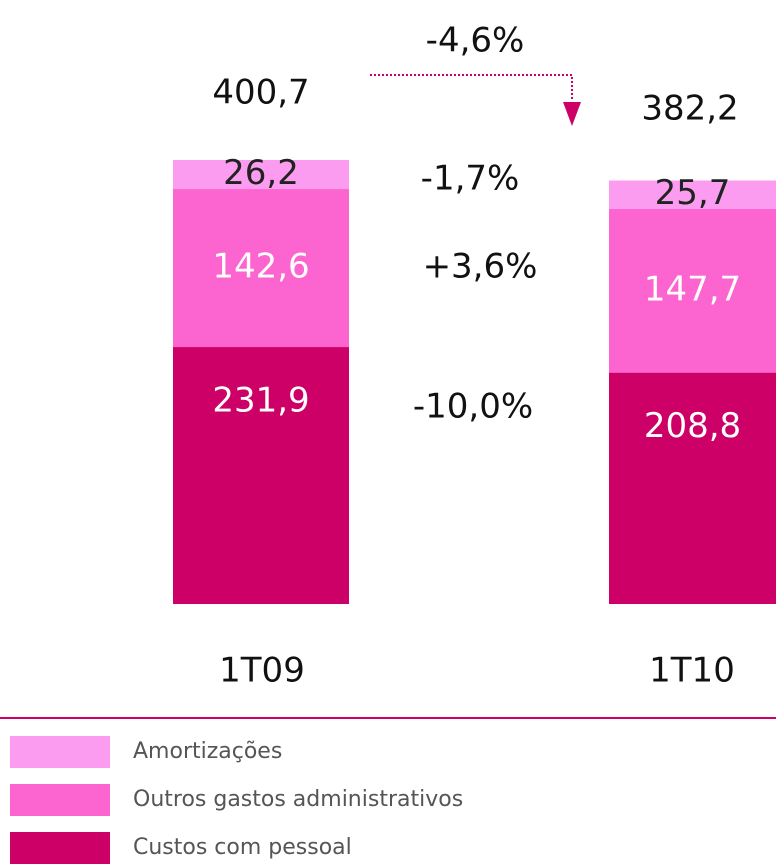 This screenshot has height=867, width=776. I want to click on data-label: 208,8, so click(692, 426).